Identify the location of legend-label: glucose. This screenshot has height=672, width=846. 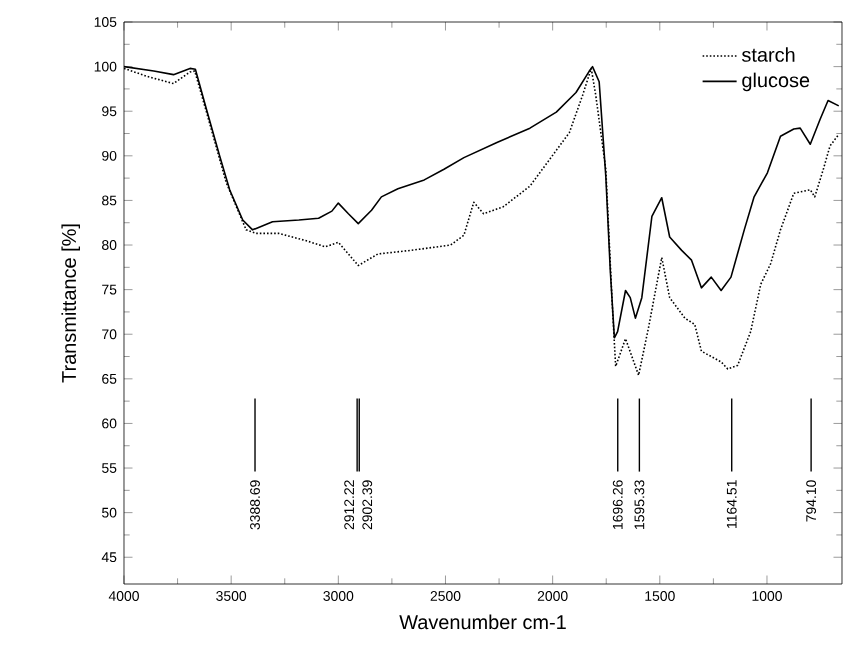
(776, 82).